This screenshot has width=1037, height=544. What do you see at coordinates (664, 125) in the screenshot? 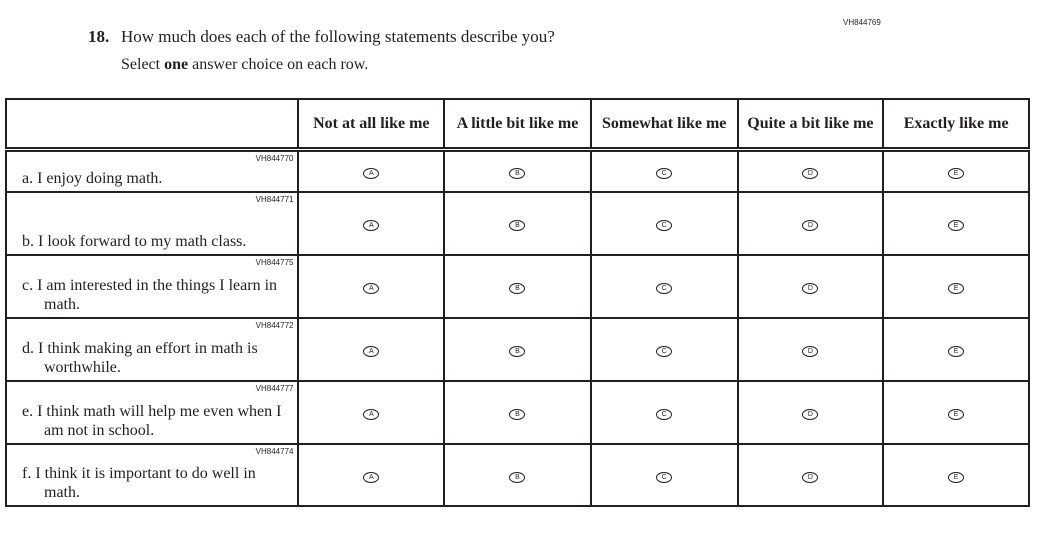
I see `column-header: Somewhat like me` at bounding box center [664, 125].